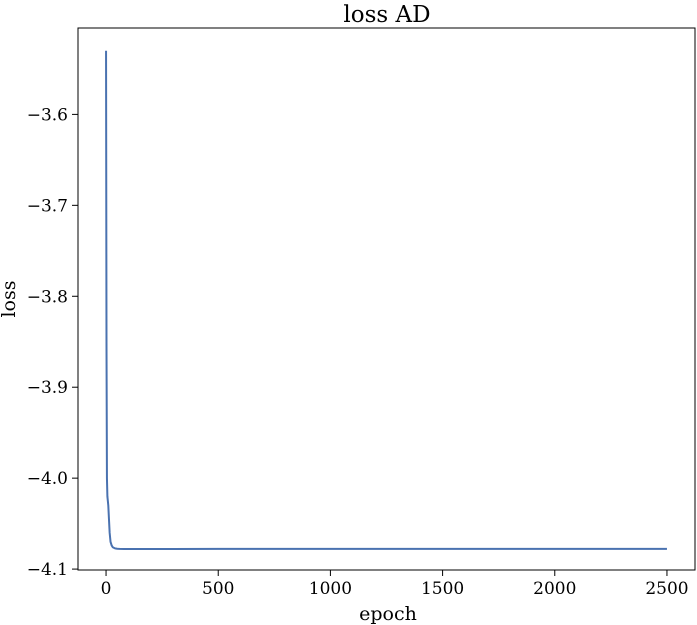 This screenshot has width=697, height=625. I want to click on x-tick-label: 0, so click(106, 589).